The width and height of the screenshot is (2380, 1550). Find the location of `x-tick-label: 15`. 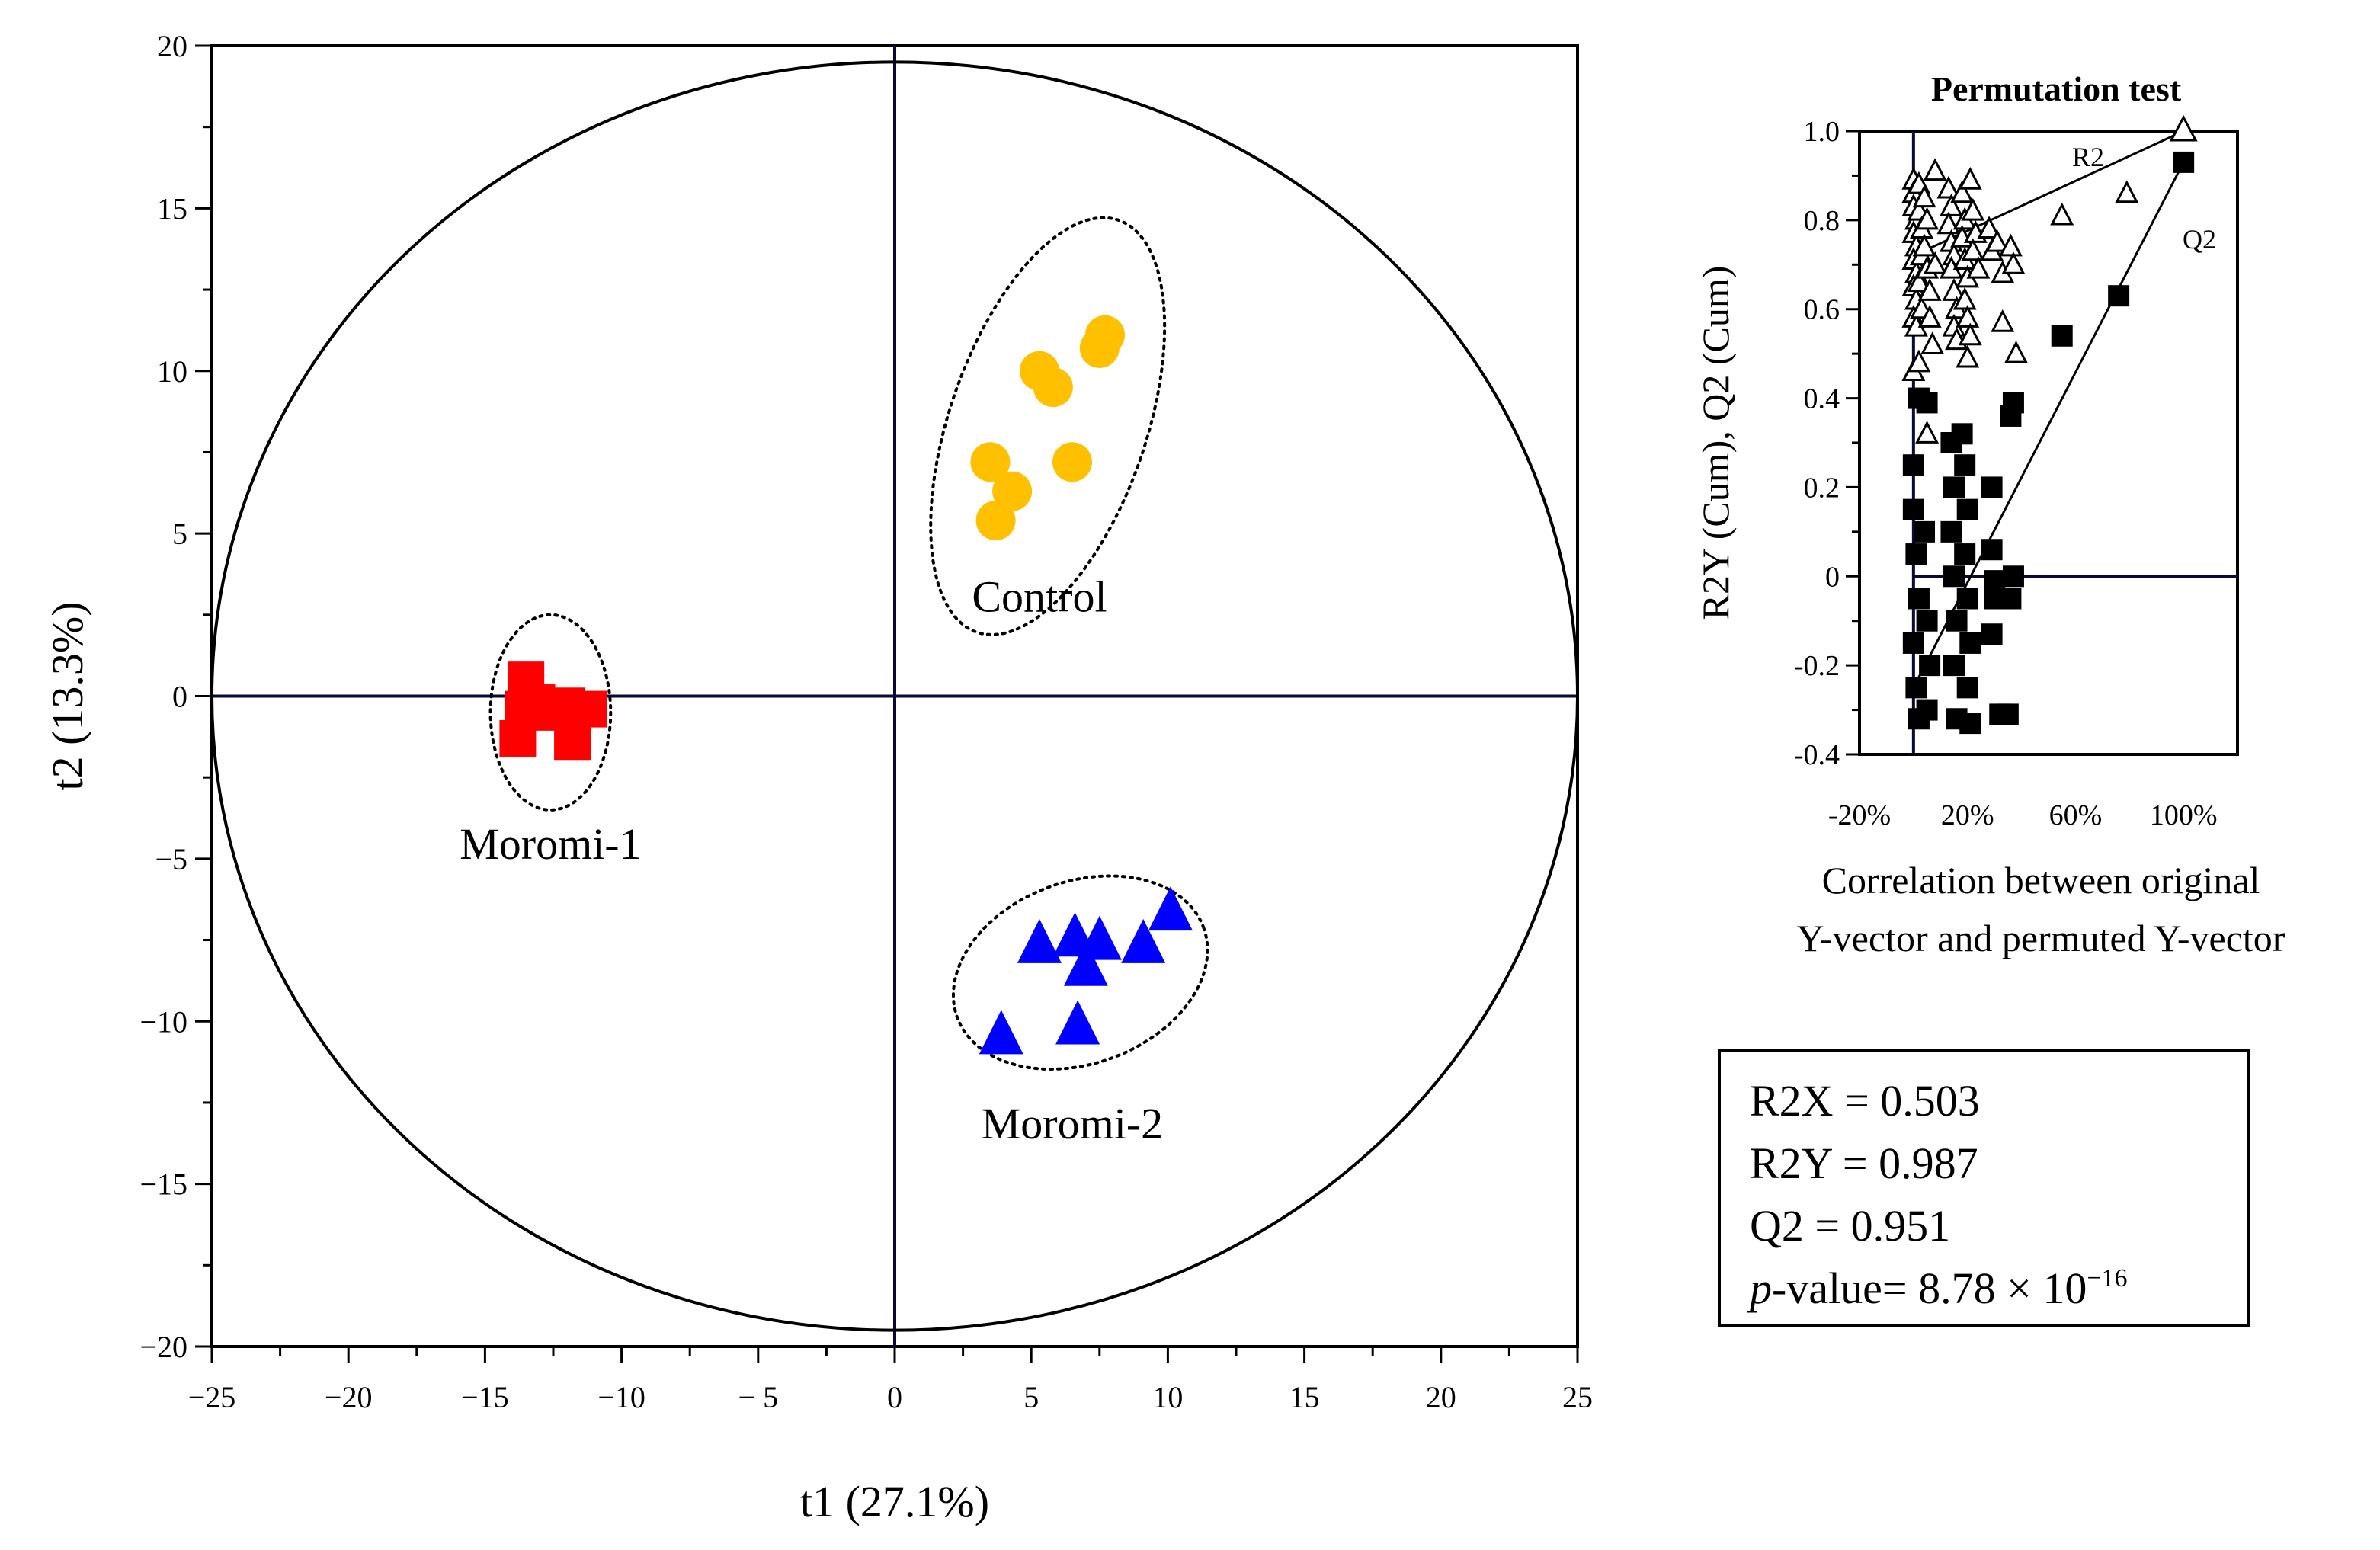

x-tick-label: 15 is located at coordinates (1304, 1397).